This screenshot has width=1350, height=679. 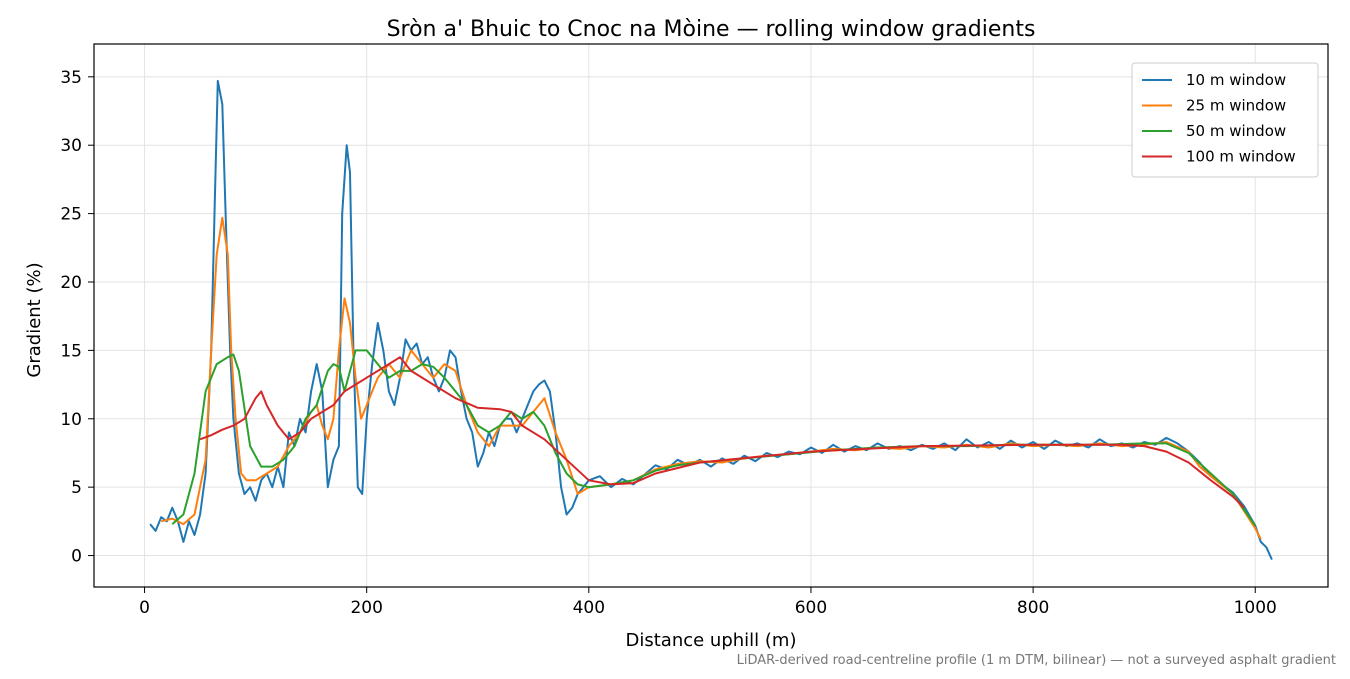 What do you see at coordinates (1225, 120) in the screenshot?
I see `legend-box` at bounding box center [1225, 120].